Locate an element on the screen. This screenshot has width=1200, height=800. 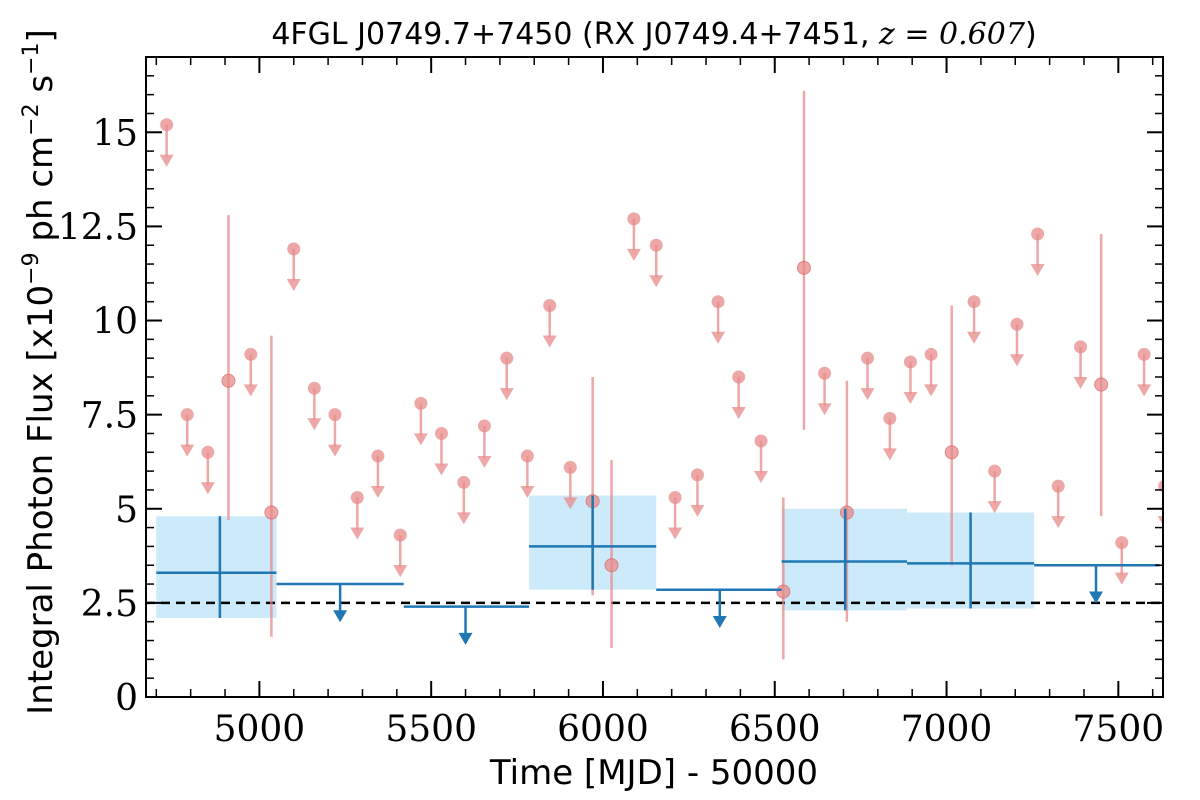
y-label-base: Integral Photon Flux [x10 is located at coordinates (41, 500).